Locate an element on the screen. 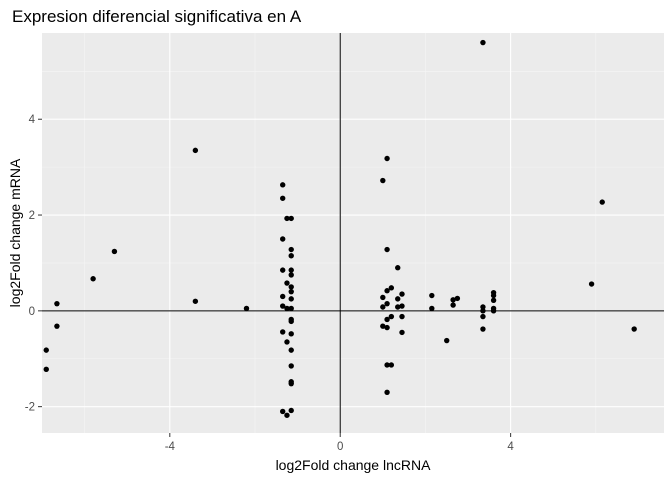  x-tick-label: -4 is located at coordinates (170, 447).